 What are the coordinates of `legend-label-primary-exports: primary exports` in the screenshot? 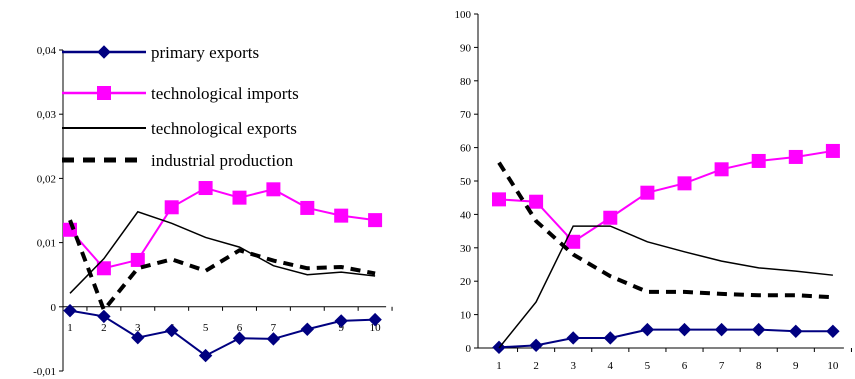 It's located at (205, 52).